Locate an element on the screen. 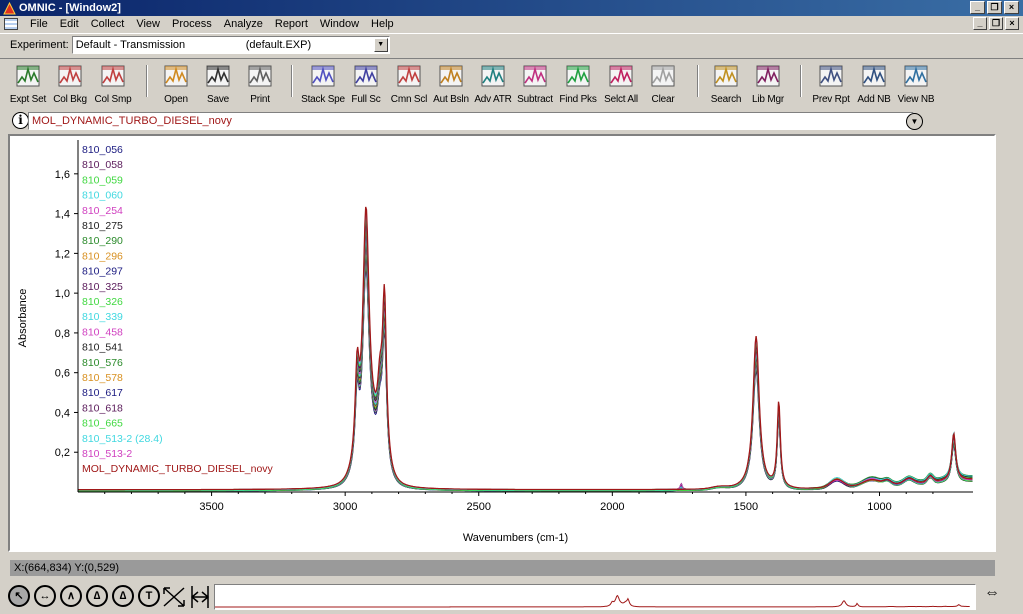 Image resolution: width=1023 pixels, height=614 pixels. legend-entry: 810_617 is located at coordinates (102, 393).